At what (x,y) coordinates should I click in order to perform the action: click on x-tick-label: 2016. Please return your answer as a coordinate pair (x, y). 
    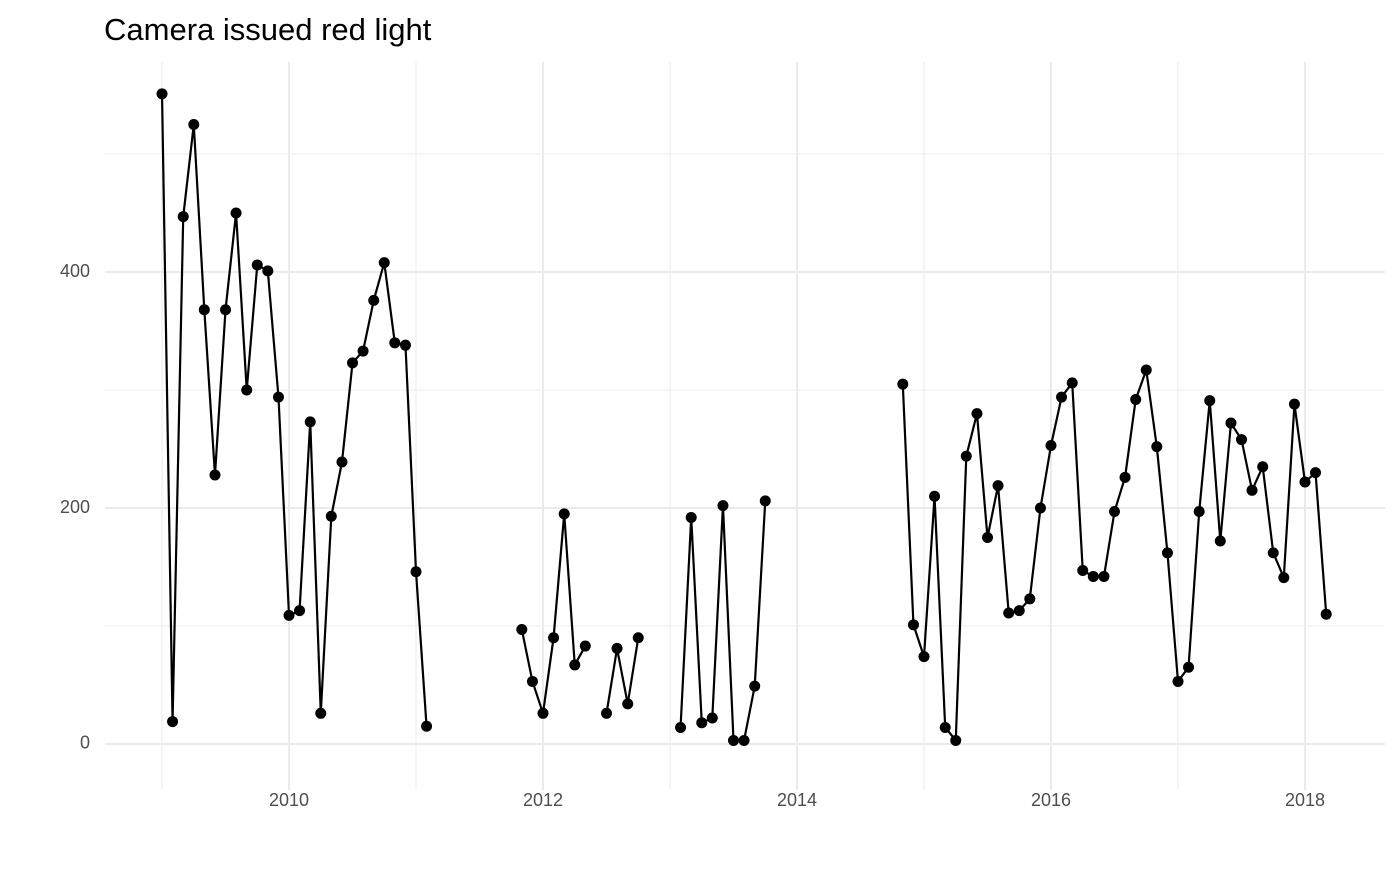
    Looking at the image, I should click on (1051, 800).